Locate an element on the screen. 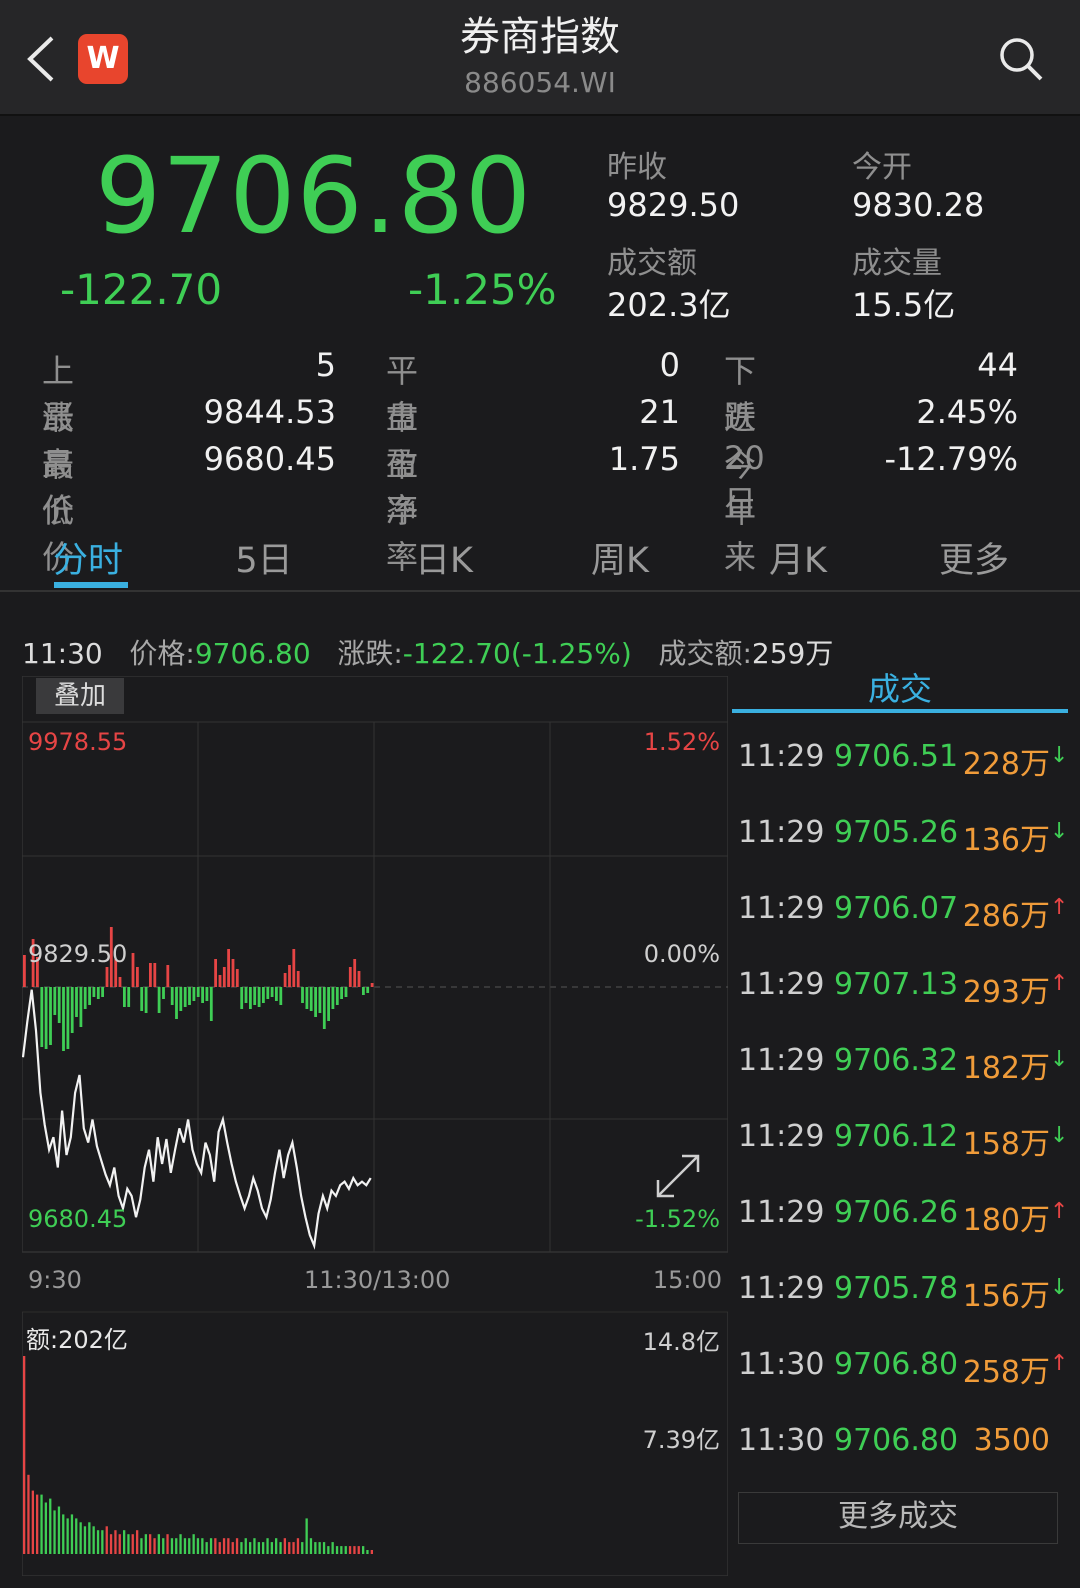 The height and width of the screenshot is (1588, 1080). search-icon is located at coordinates (1021, 59).